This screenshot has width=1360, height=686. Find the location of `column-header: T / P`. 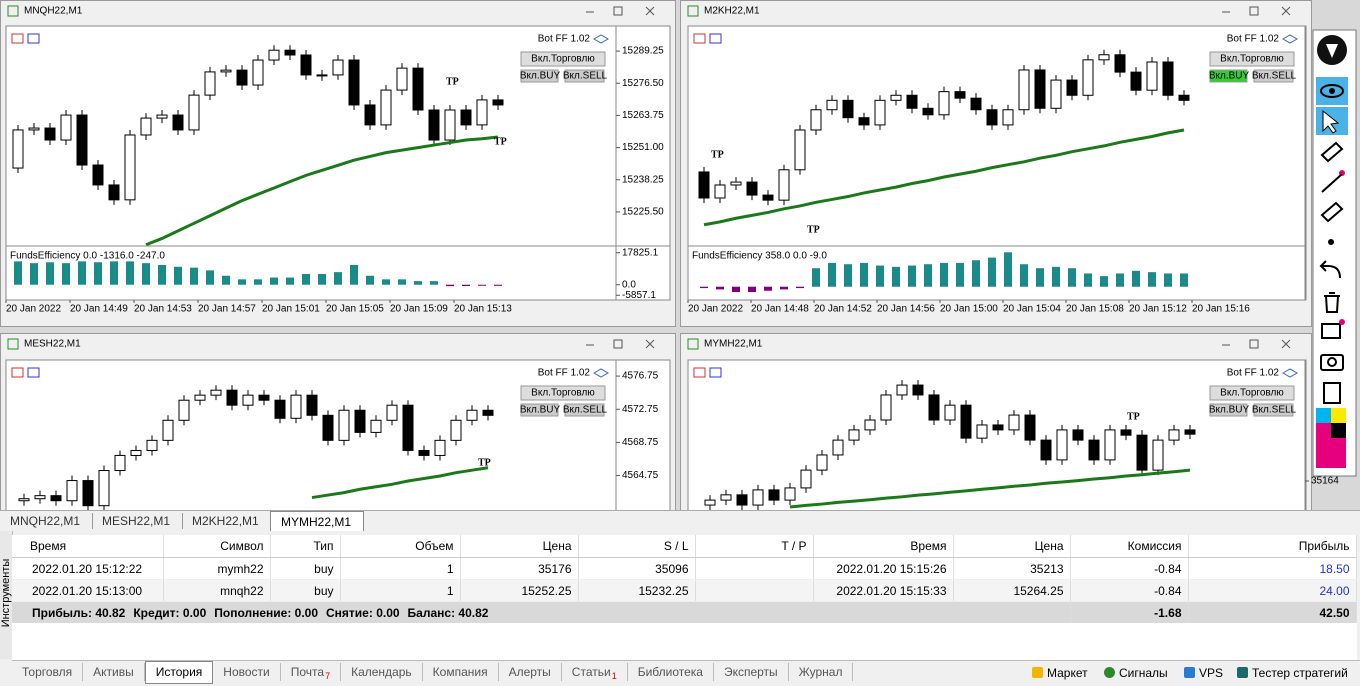

column-header: T / P is located at coordinates (754, 546).